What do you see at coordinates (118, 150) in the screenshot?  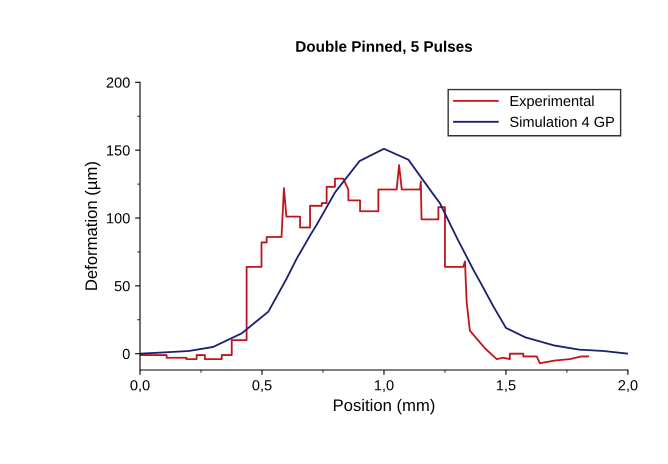 I see `y-tick-label: 150` at bounding box center [118, 150].